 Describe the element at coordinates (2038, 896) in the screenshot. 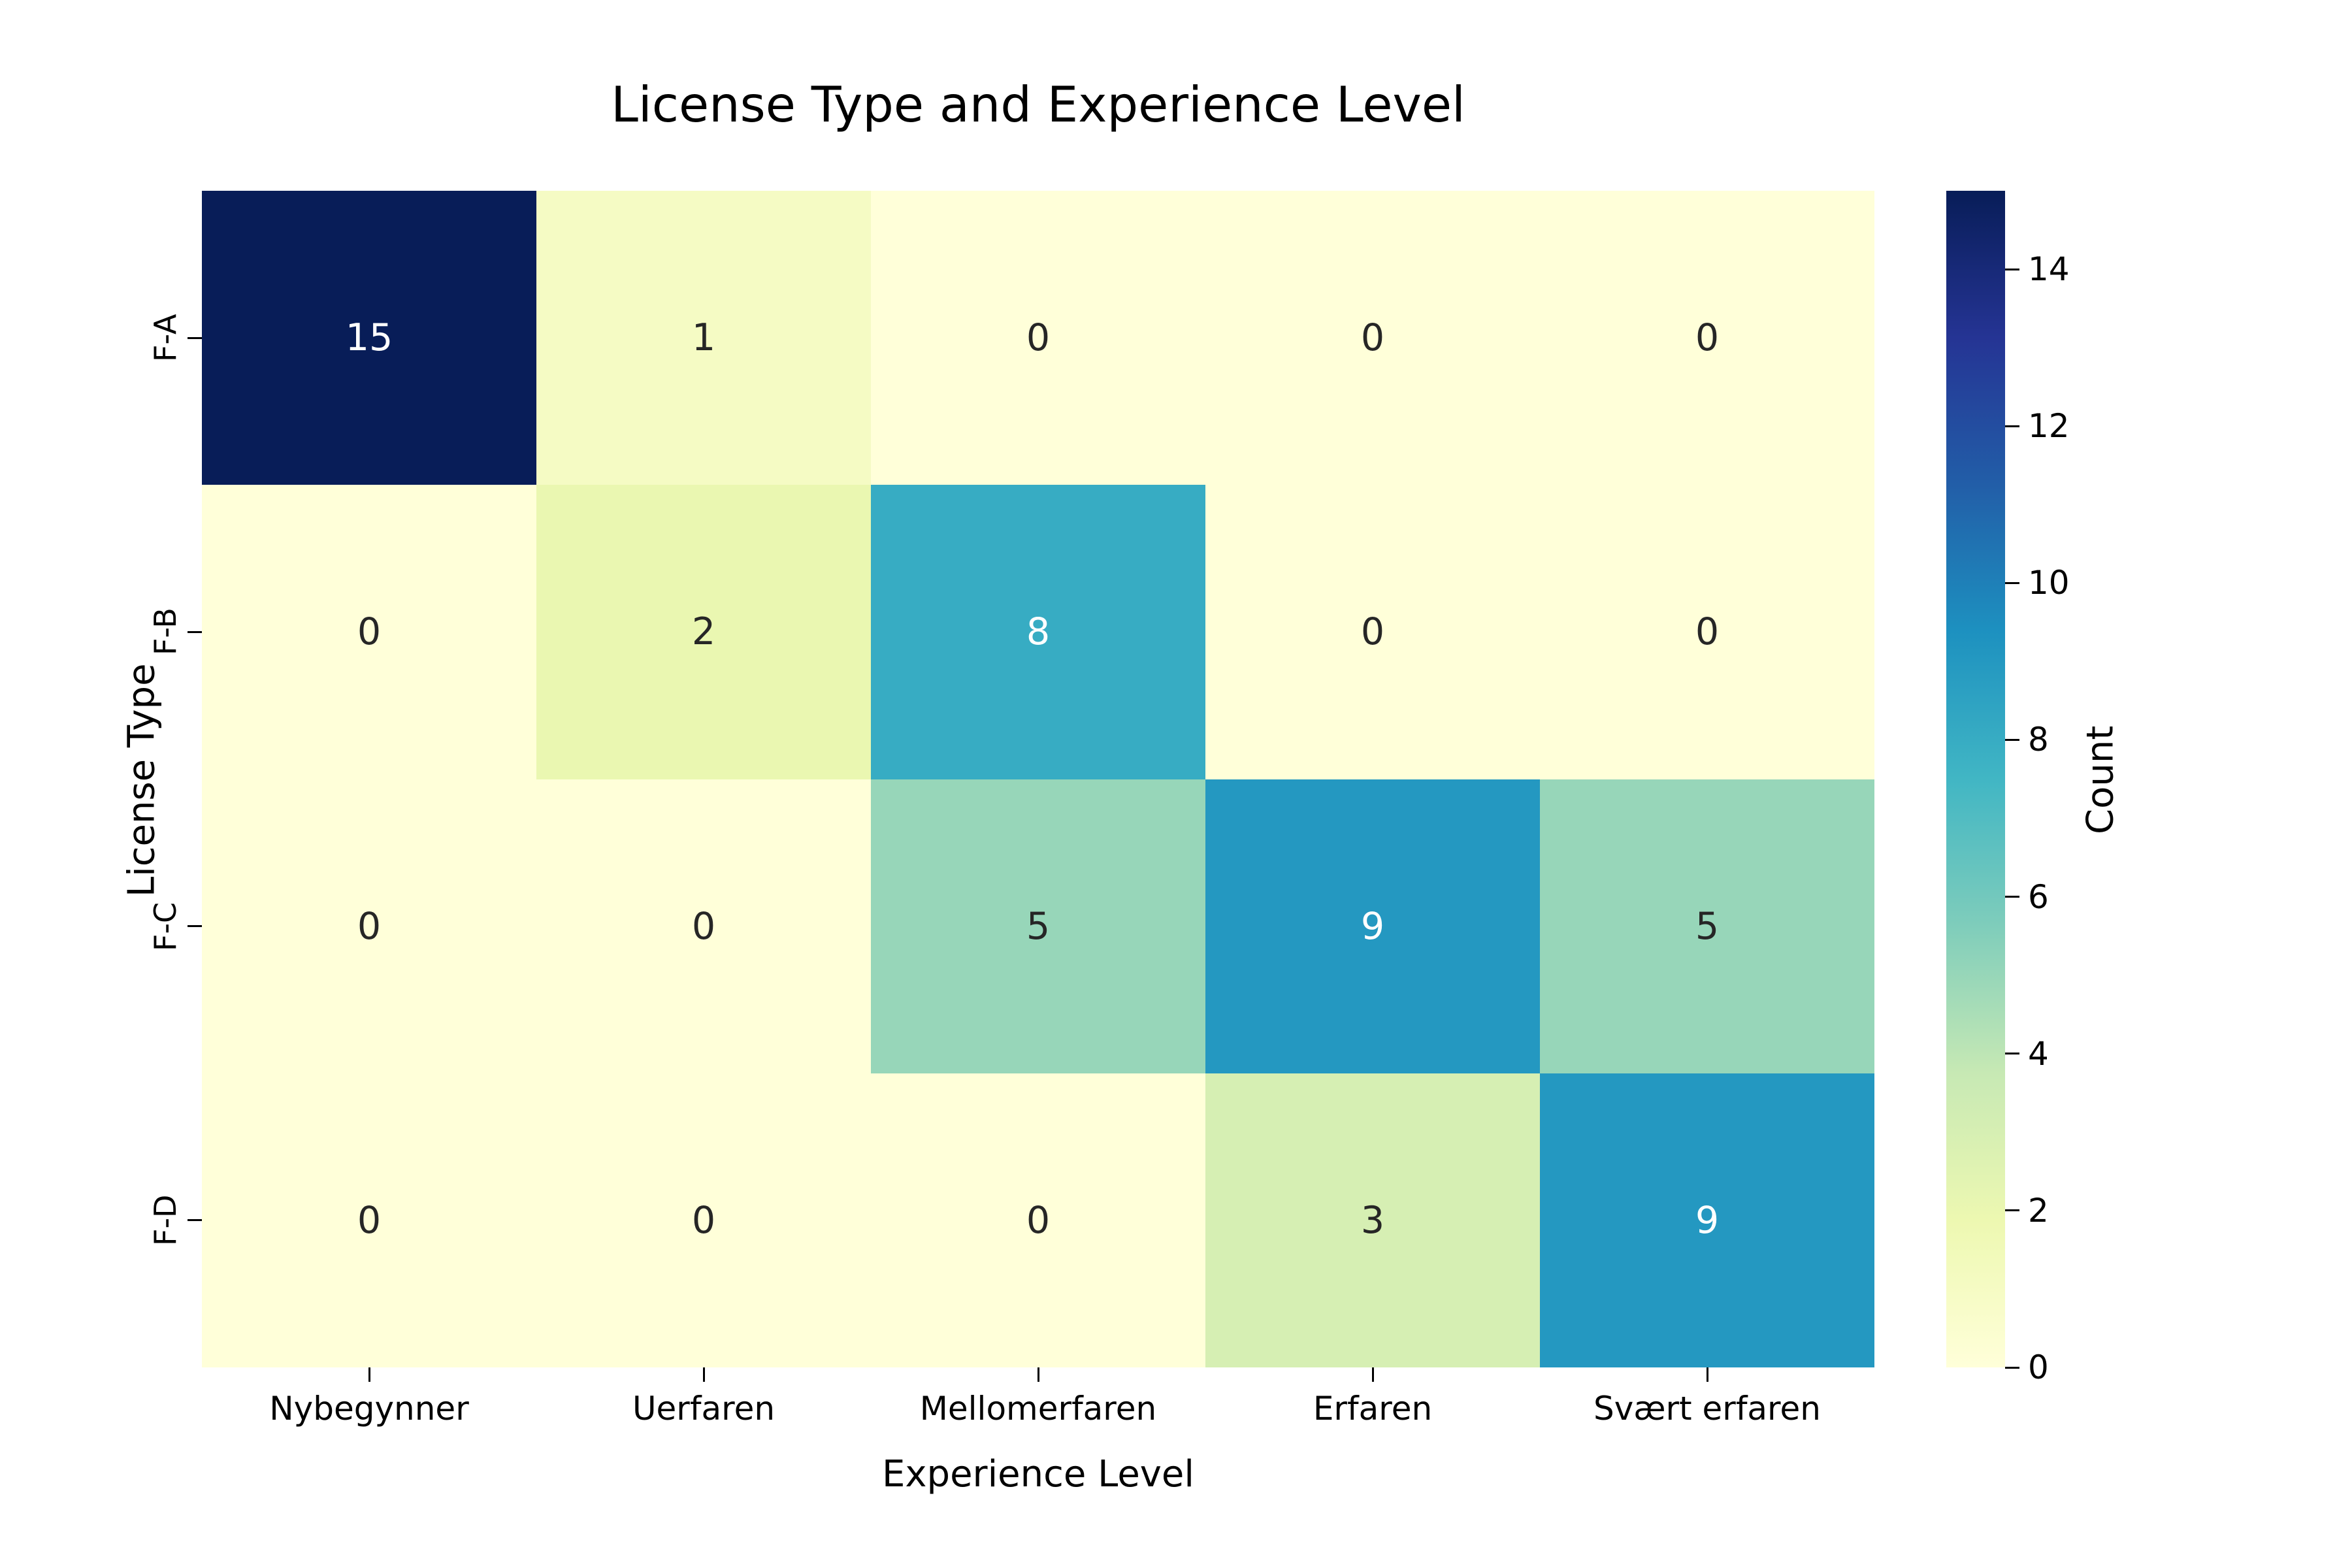

I see `colorbar-tick-label: 6` at that location.